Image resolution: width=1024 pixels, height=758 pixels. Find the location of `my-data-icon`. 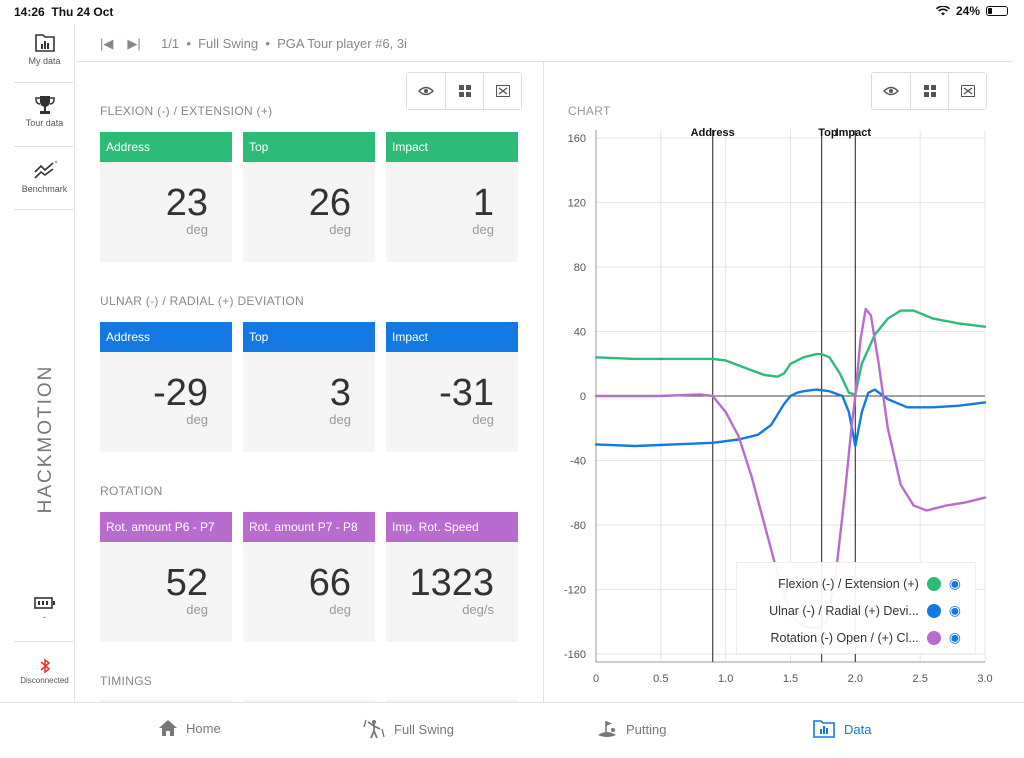

my-data-icon is located at coordinates (44, 43).